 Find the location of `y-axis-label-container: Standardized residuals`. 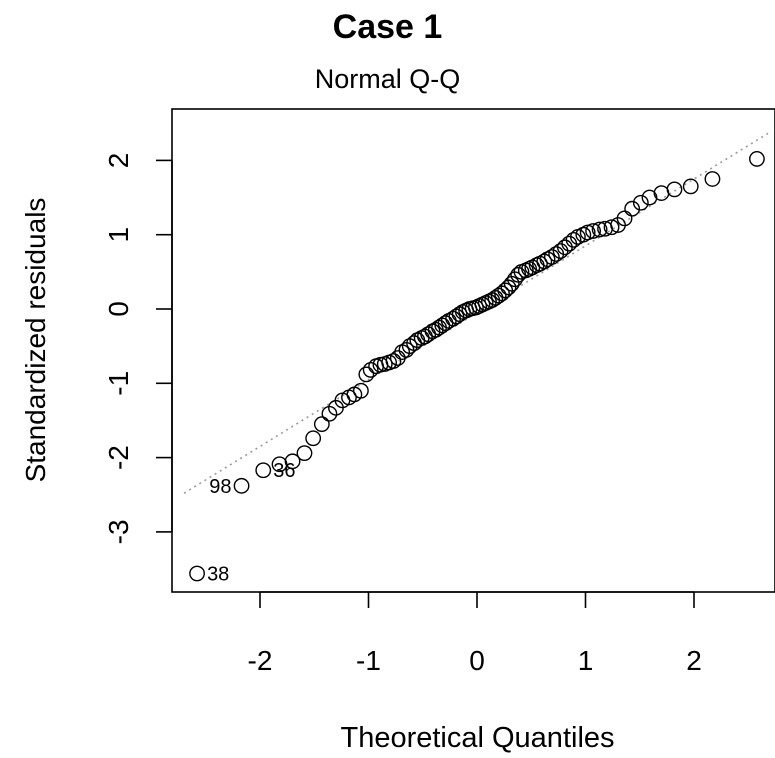

y-axis-label-container: Standardized residuals is located at coordinates (35, 340).